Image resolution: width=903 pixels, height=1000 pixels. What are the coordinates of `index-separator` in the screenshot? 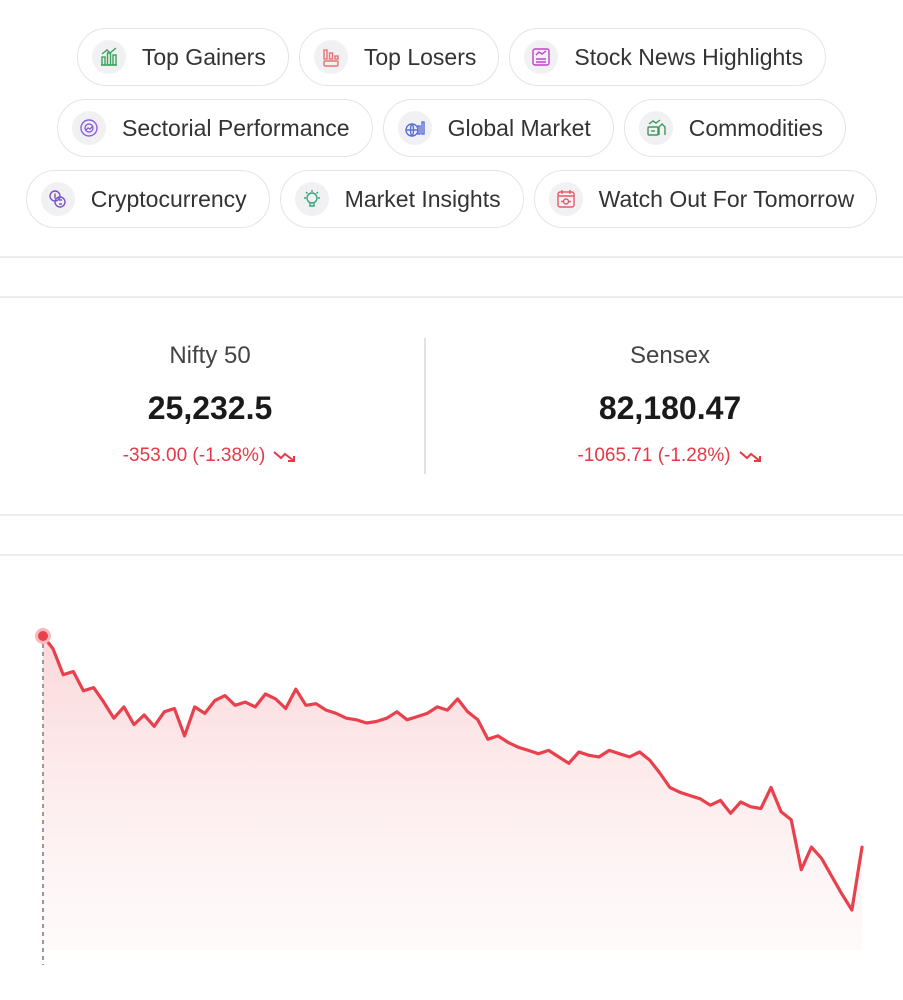 It's located at (425, 406).